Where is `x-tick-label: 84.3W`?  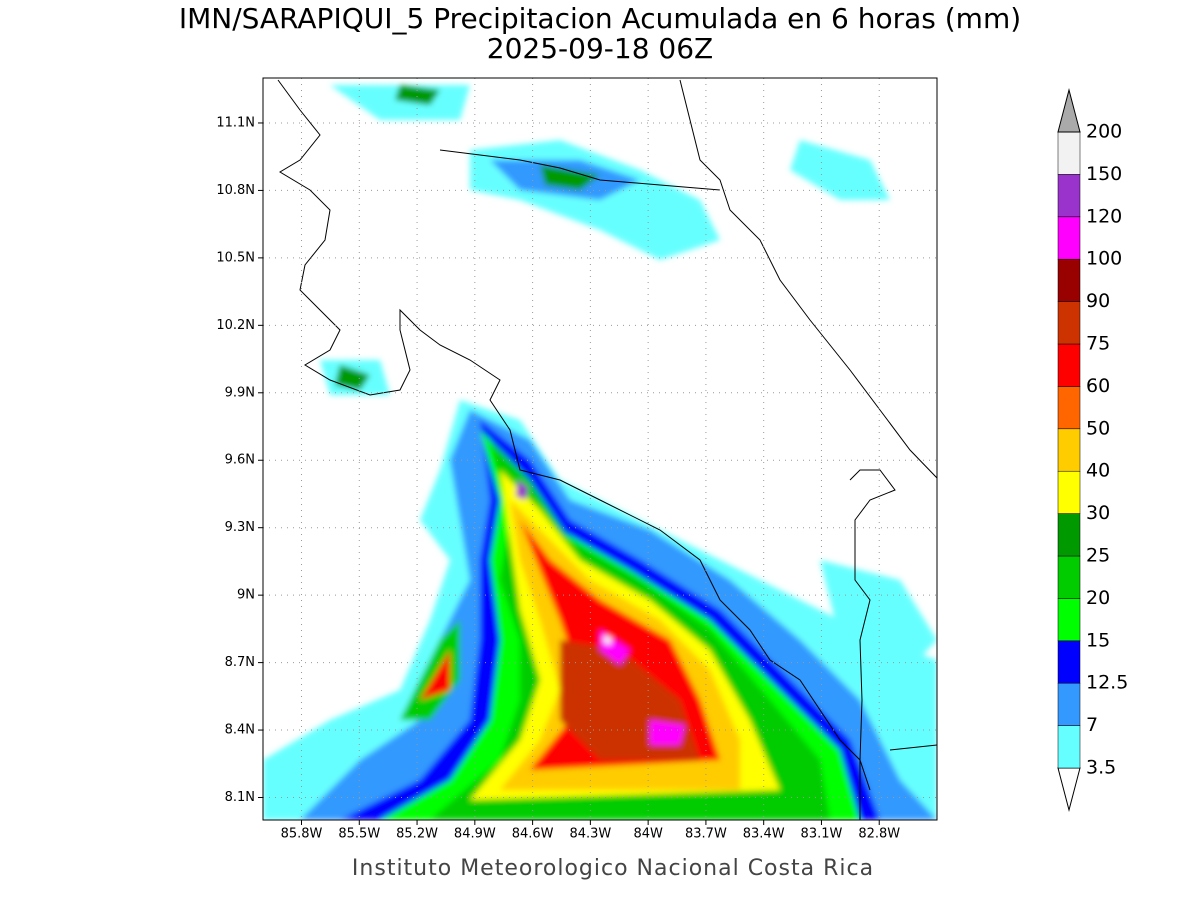
x-tick-label: 84.3W is located at coordinates (590, 834).